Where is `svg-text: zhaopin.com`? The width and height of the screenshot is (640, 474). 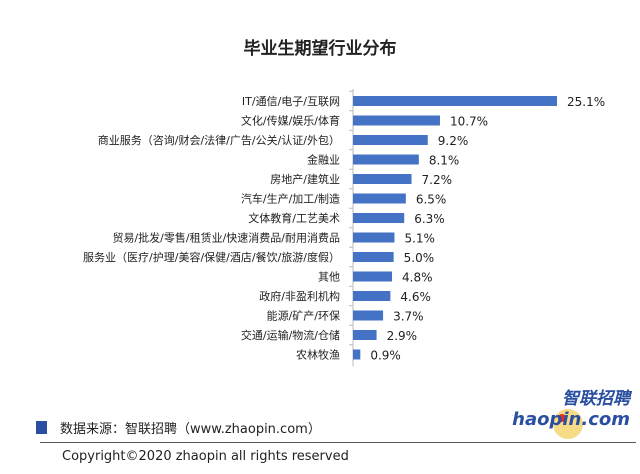 svg-text: zhaopin.com is located at coordinates (571, 419).